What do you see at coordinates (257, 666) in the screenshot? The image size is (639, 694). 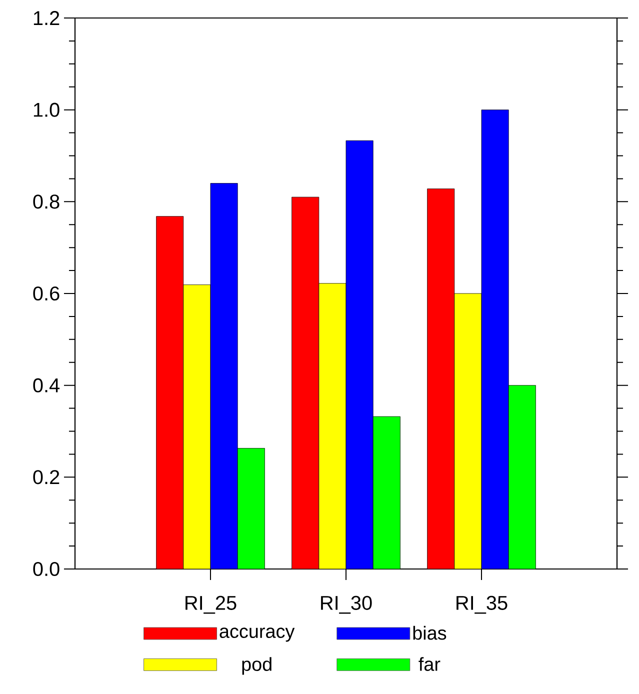 I see `legend-label: pod` at bounding box center [257, 666].